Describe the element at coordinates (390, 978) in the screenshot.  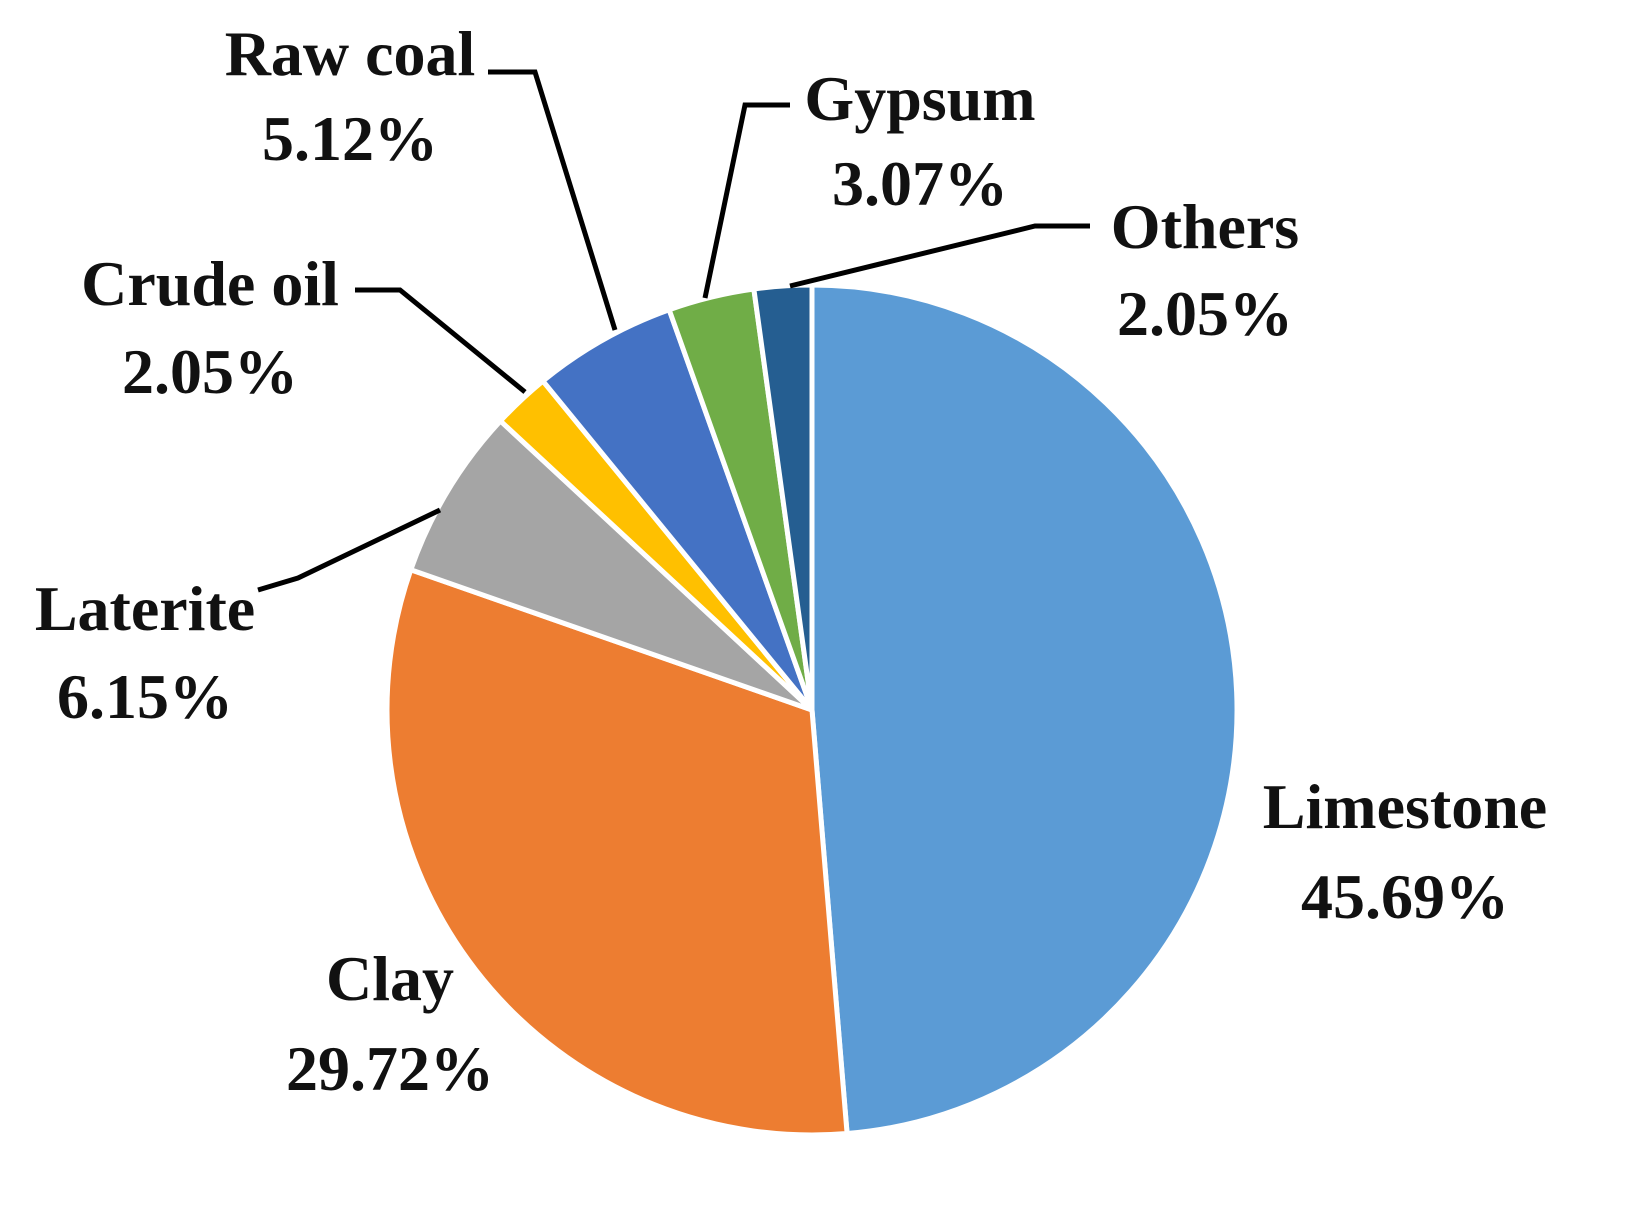
I see `label-clay-name: Clay` at that location.